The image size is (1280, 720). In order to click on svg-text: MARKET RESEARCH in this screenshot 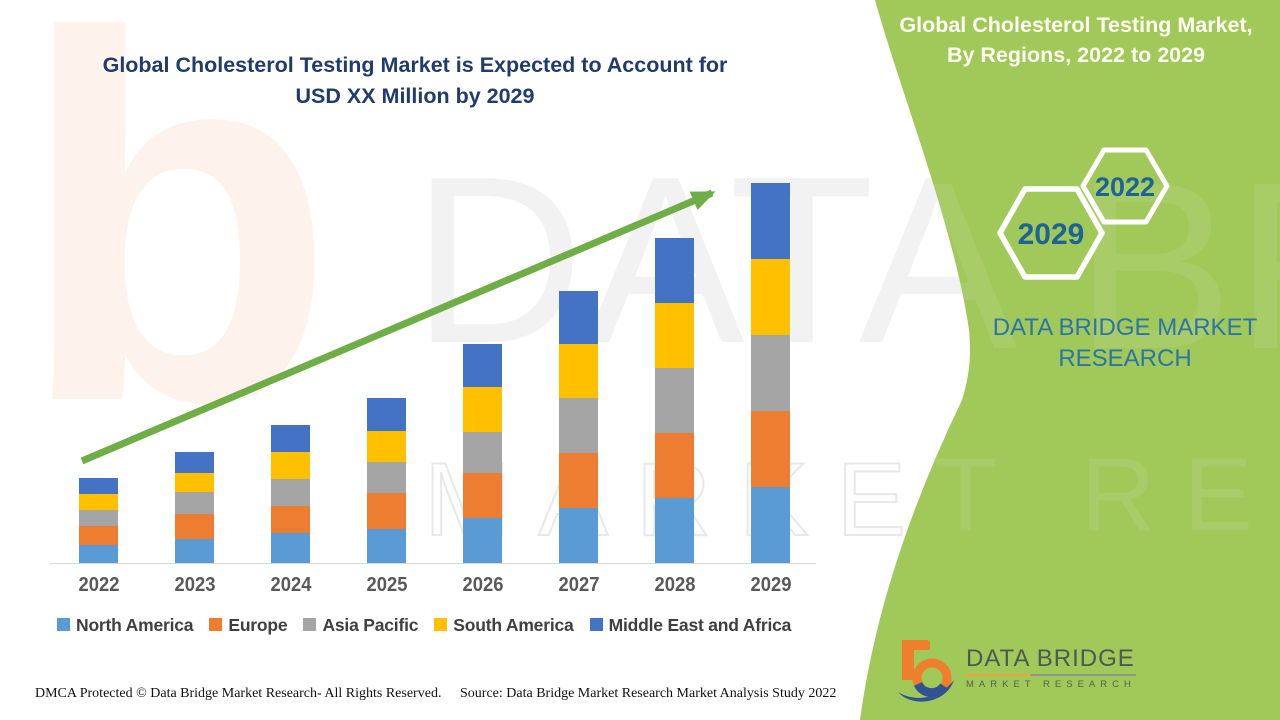, I will do `click(852, 495)`.